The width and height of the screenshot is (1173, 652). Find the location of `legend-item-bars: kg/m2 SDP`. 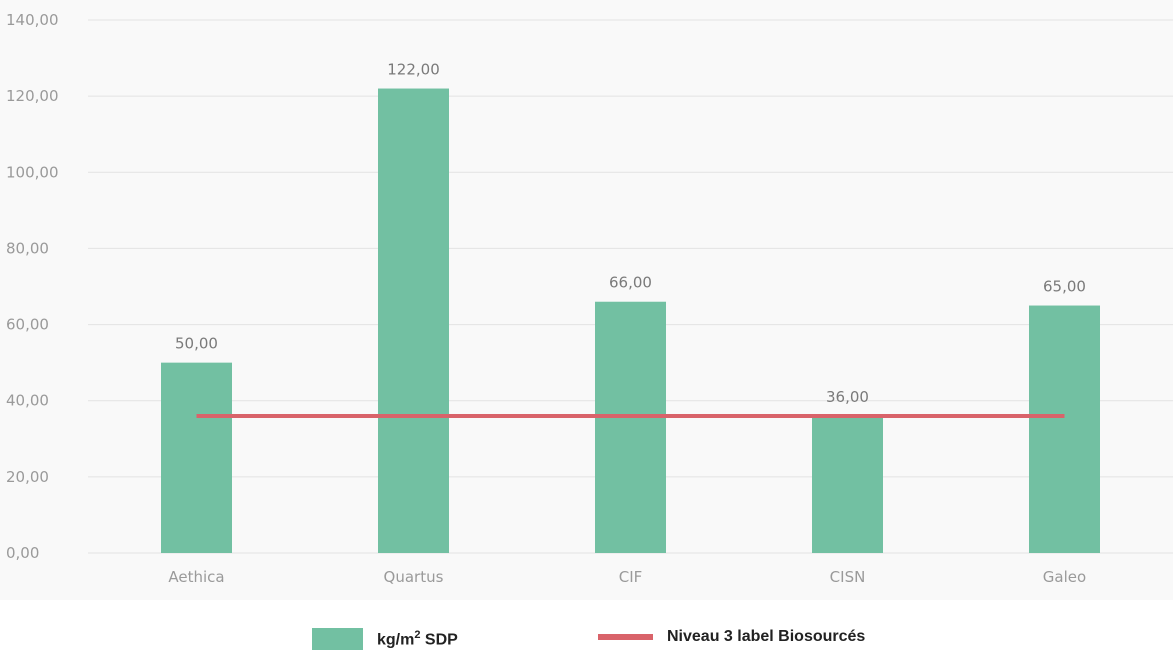

legend-item-bars: kg/m2 SDP is located at coordinates (385, 639).